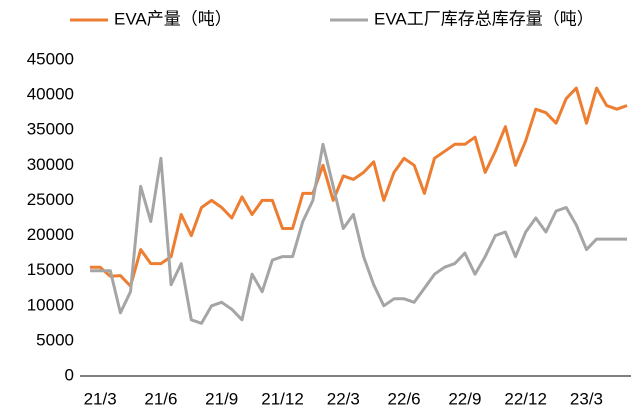 The height and width of the screenshot is (419, 644). I want to click on x-tick-label: 23/3, so click(586, 398).